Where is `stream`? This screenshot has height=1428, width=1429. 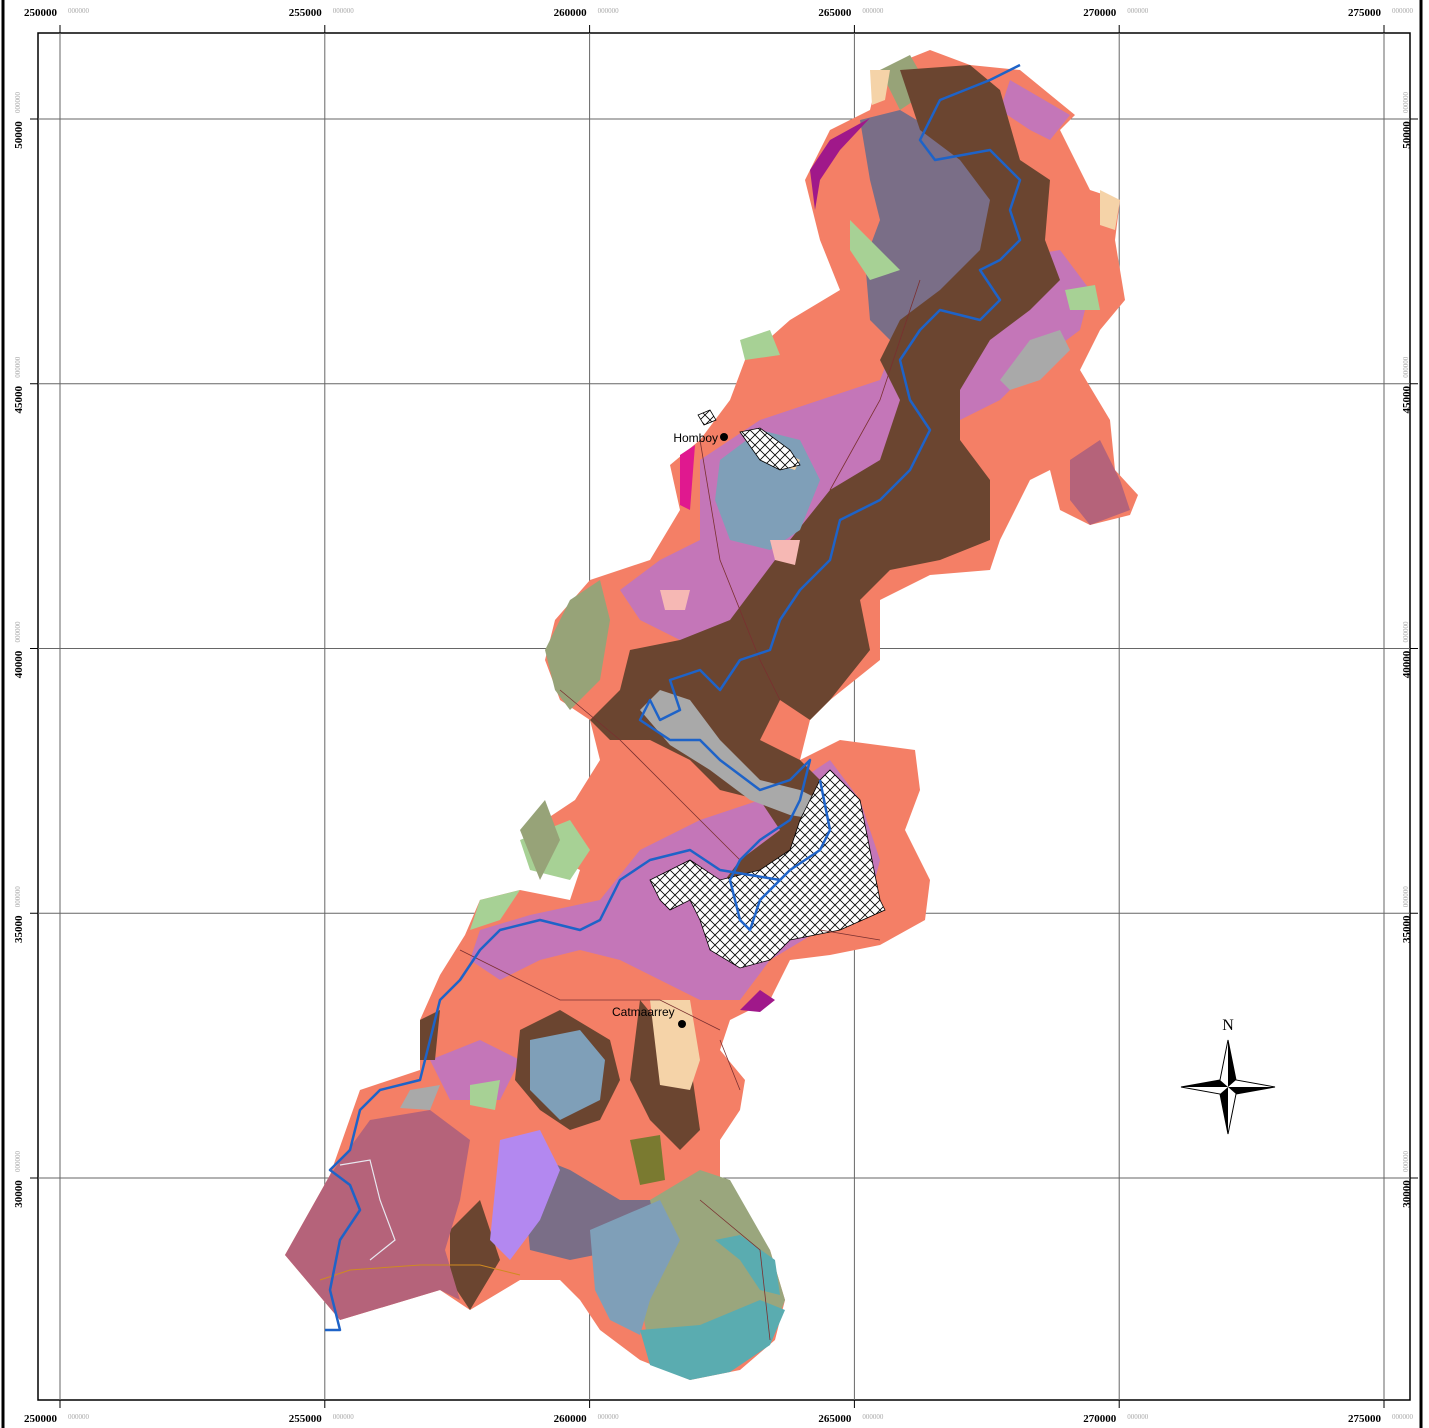
stream is located at coordinates (367, 1210).